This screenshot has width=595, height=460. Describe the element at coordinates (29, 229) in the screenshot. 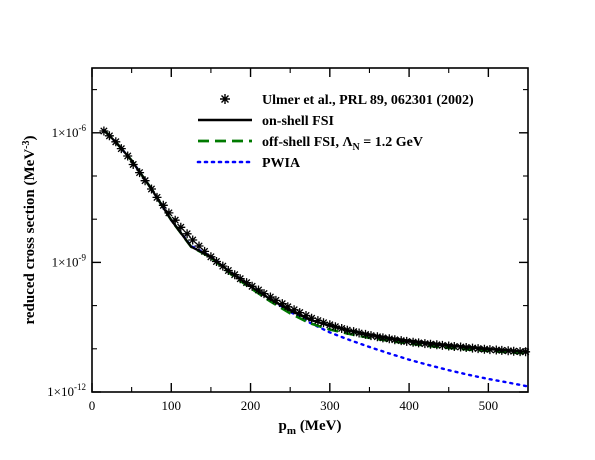

I see `y-axis-title: reduced cross section (MeV-3)` at that location.